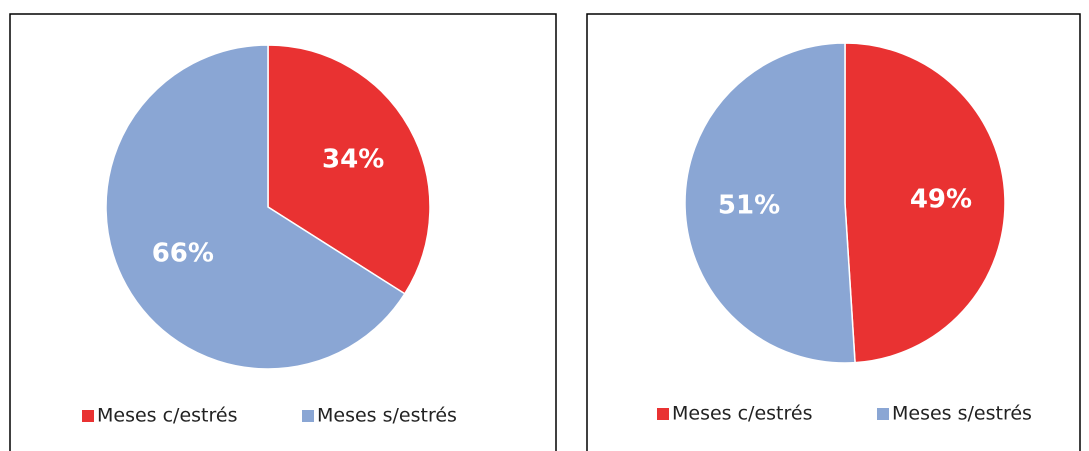  What do you see at coordinates (749, 206) in the screenshot?
I see `data-label: 51%` at bounding box center [749, 206].